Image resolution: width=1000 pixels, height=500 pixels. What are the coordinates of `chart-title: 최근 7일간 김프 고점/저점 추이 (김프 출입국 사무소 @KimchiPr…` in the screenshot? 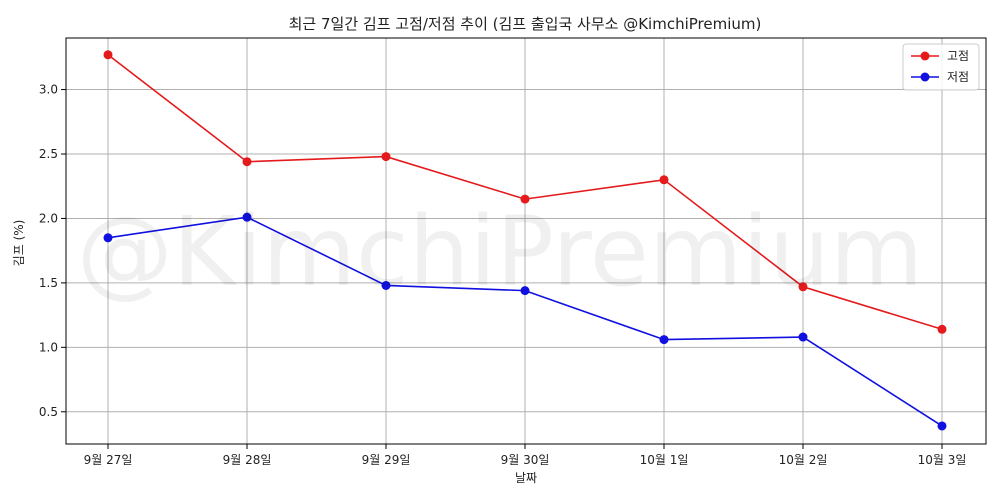 It's located at (525, 24).